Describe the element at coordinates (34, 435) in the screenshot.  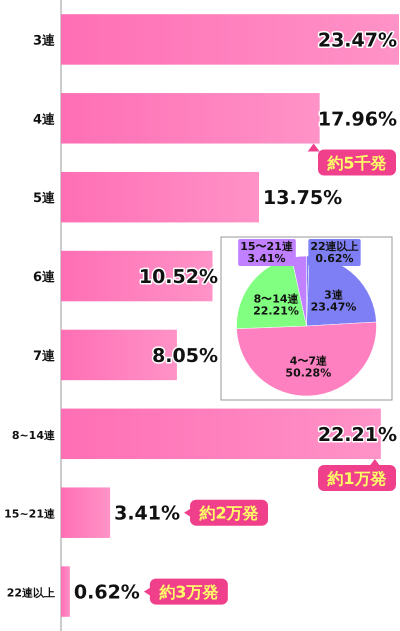
I see `y-tick-label: 8~14連` at that location.